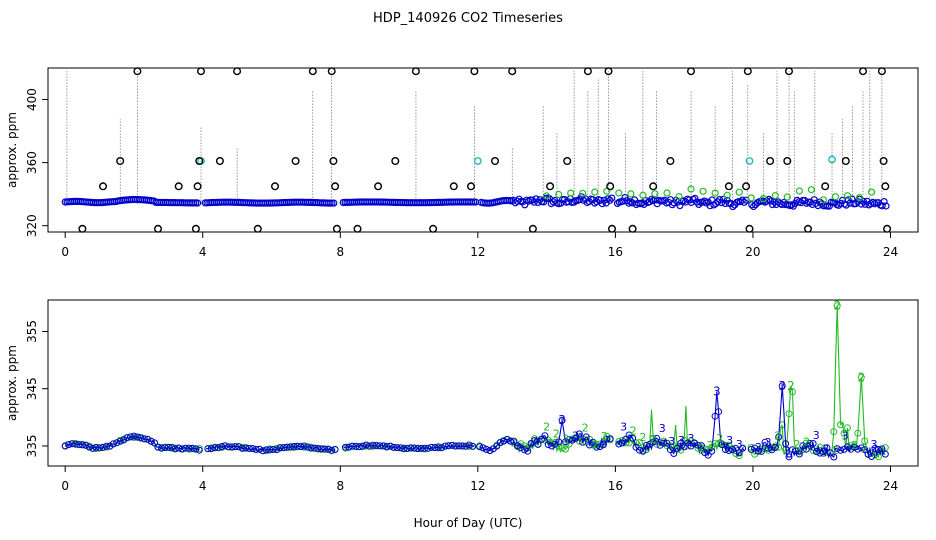  I want to click on top-cyan-point, so click(749, 161).